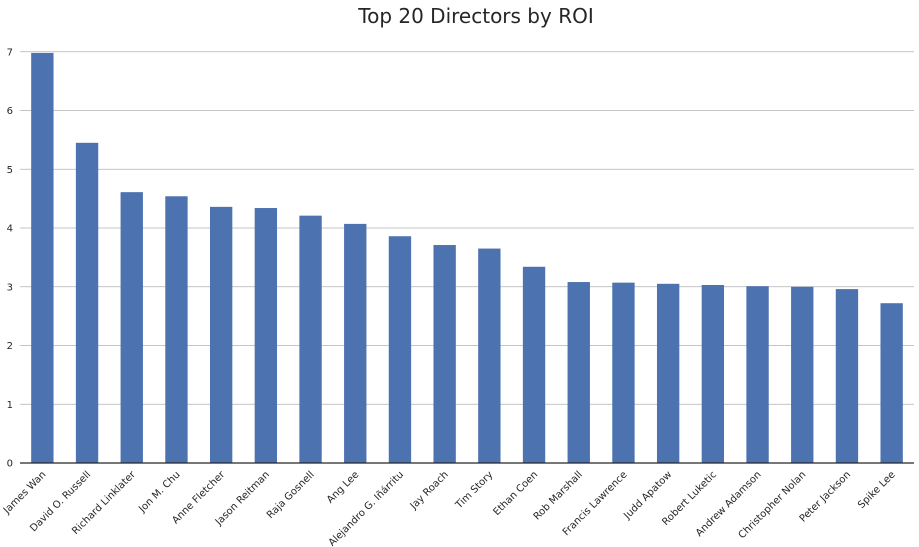 This screenshot has height=547, width=919. I want to click on x-category-label: Spike Lee, so click(877, 490).